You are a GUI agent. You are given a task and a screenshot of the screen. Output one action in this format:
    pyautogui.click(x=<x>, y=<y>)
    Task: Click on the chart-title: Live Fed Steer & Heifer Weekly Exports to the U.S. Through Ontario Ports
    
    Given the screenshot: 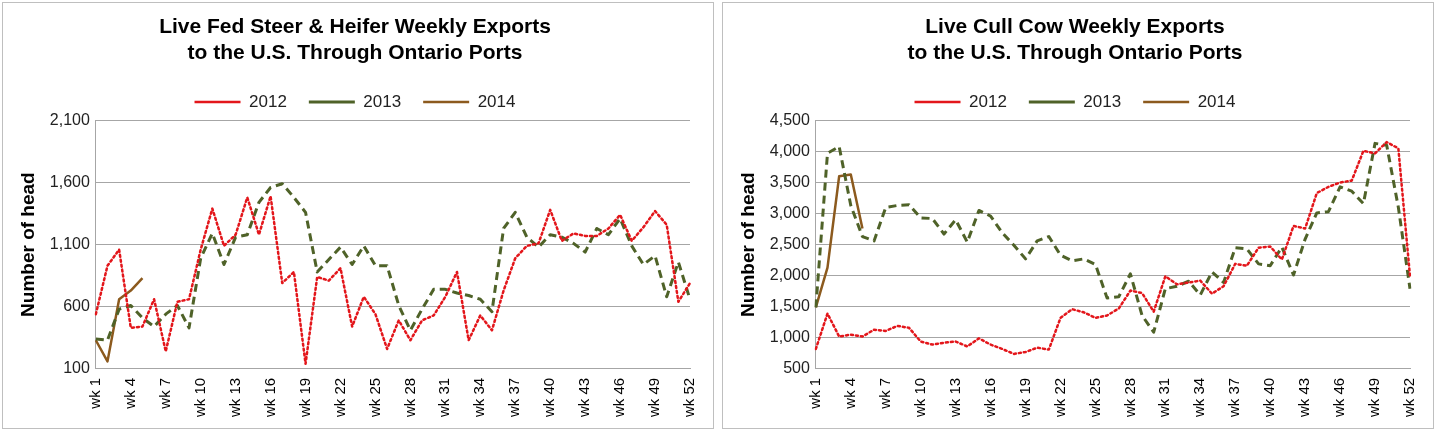 What is the action you would take?
    pyautogui.click(x=355, y=38)
    